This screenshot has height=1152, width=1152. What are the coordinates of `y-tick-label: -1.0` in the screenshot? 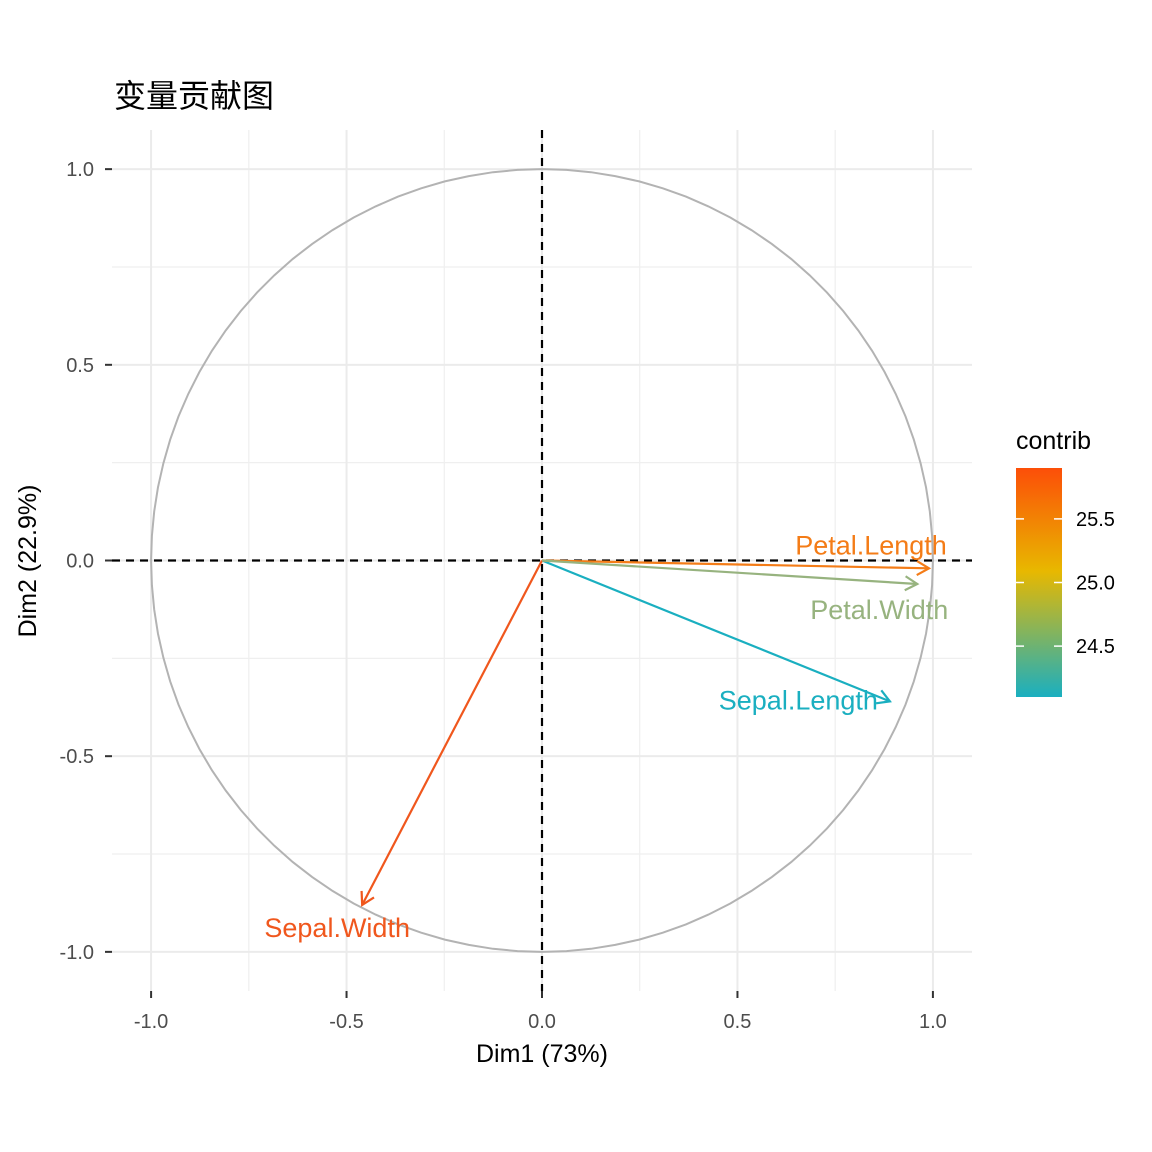 It's located at (77, 953).